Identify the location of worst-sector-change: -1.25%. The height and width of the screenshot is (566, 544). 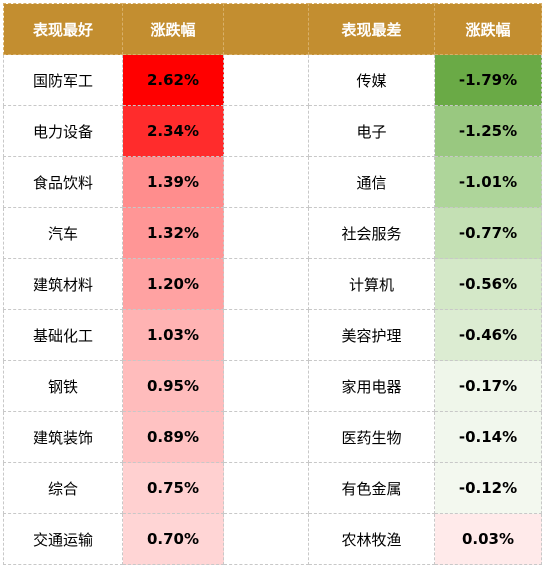
(488, 131).